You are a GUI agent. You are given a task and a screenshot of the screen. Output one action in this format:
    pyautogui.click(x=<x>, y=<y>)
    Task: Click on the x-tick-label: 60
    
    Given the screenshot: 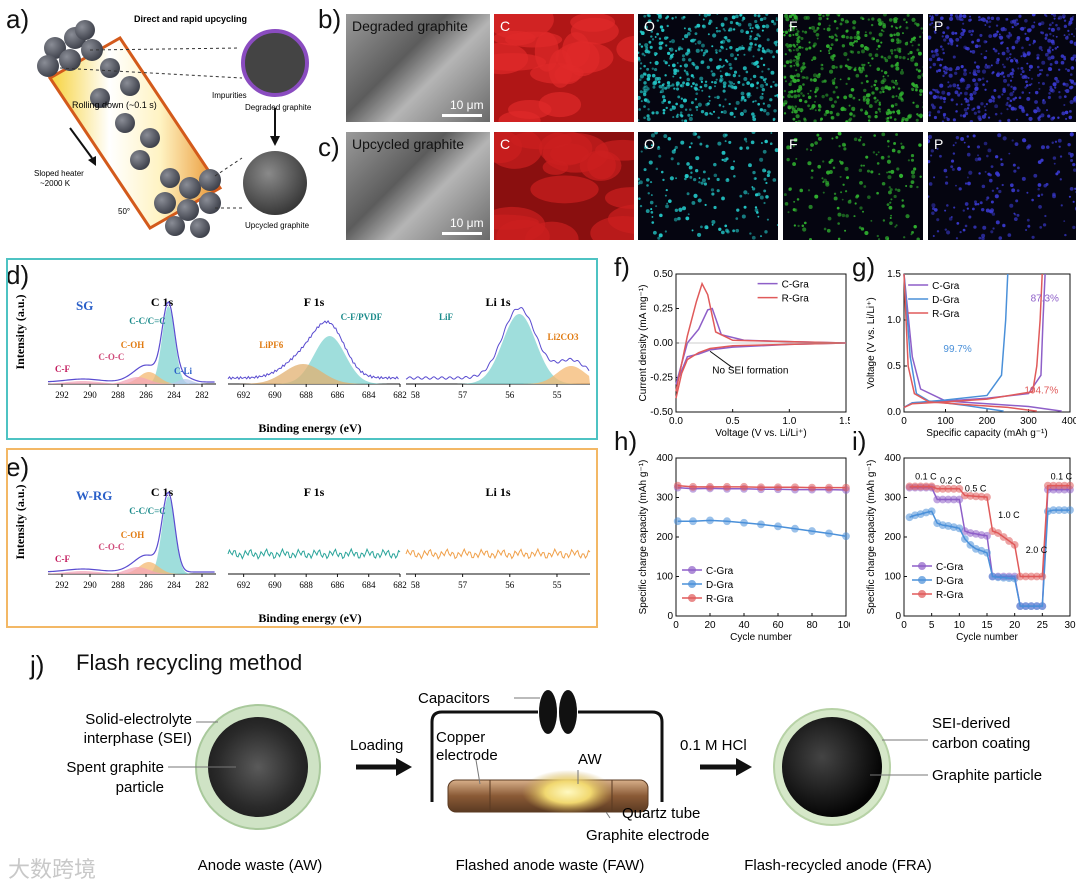 What is the action you would take?
    pyautogui.click(x=778, y=625)
    